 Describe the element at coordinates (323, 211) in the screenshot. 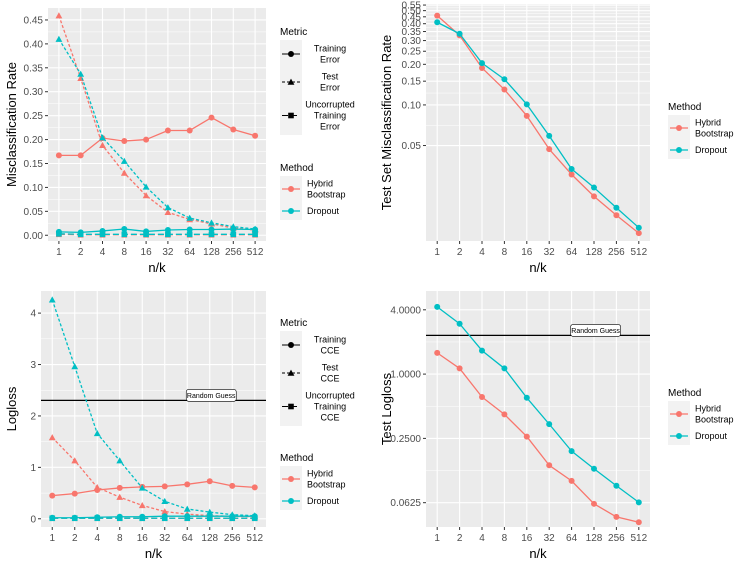

I see `legend-method-label: Dropout` at that location.